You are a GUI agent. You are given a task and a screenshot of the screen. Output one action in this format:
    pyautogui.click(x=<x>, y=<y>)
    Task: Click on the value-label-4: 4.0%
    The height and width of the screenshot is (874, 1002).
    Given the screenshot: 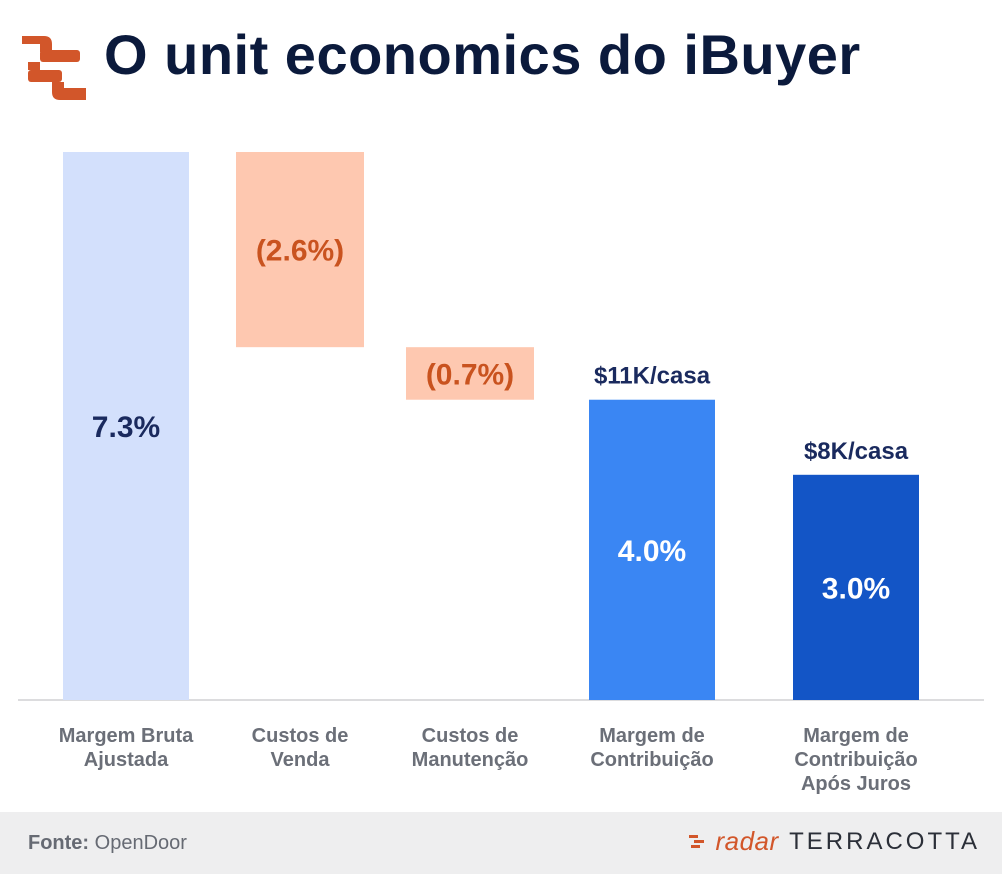 What is the action you would take?
    pyautogui.click(x=652, y=551)
    